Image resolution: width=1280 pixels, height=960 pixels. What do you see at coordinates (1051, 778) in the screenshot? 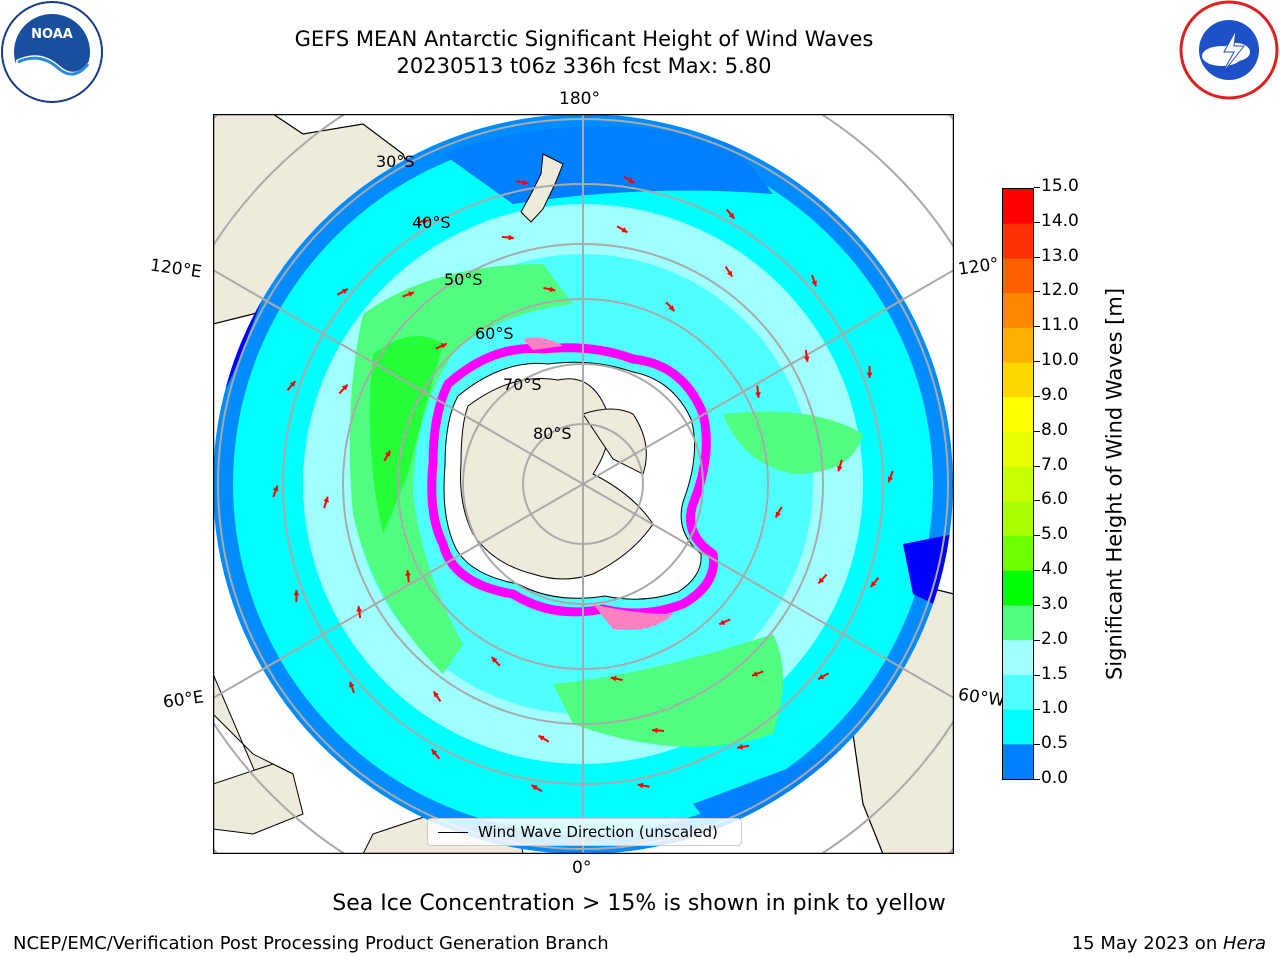
I see `colorbar-tick-label: 0.0` at bounding box center [1051, 778].